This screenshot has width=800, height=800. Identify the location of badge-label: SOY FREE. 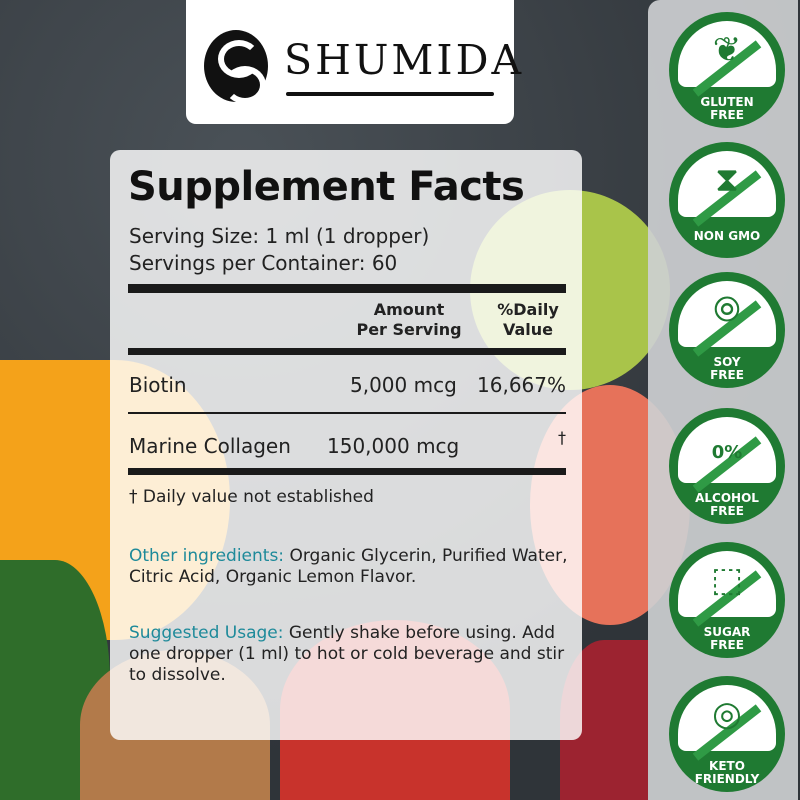
(727, 368).